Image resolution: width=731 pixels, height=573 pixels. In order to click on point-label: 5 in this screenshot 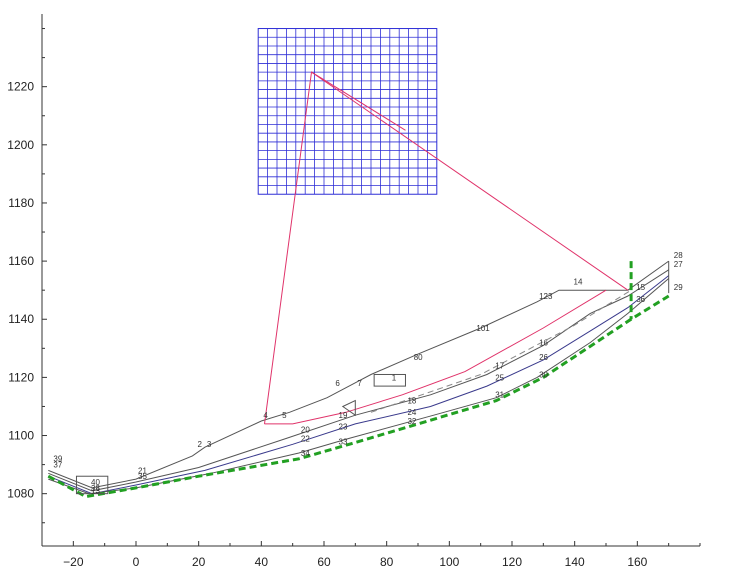, I will do `click(284, 415)`.